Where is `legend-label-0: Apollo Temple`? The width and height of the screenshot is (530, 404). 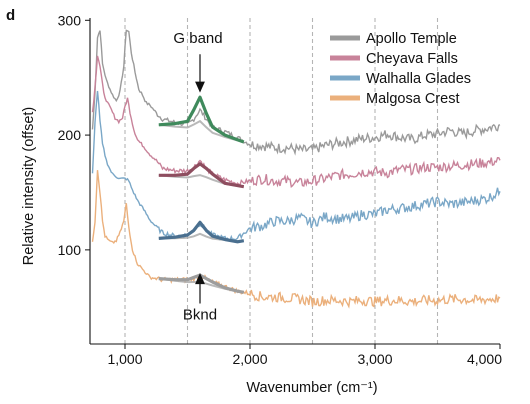
legend-label-0: Apollo Temple is located at coordinates (411, 39).